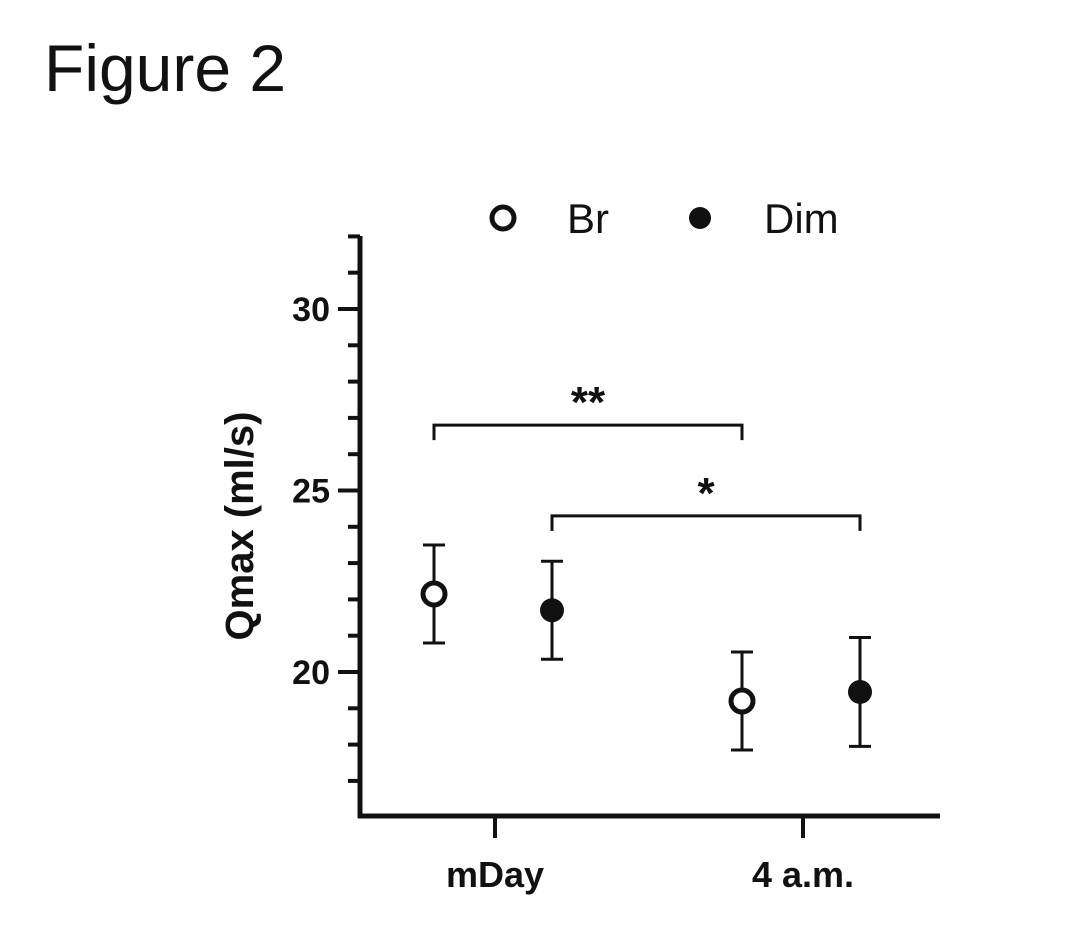  What do you see at coordinates (700, 218) in the screenshot?
I see `legend-marker-dim` at bounding box center [700, 218].